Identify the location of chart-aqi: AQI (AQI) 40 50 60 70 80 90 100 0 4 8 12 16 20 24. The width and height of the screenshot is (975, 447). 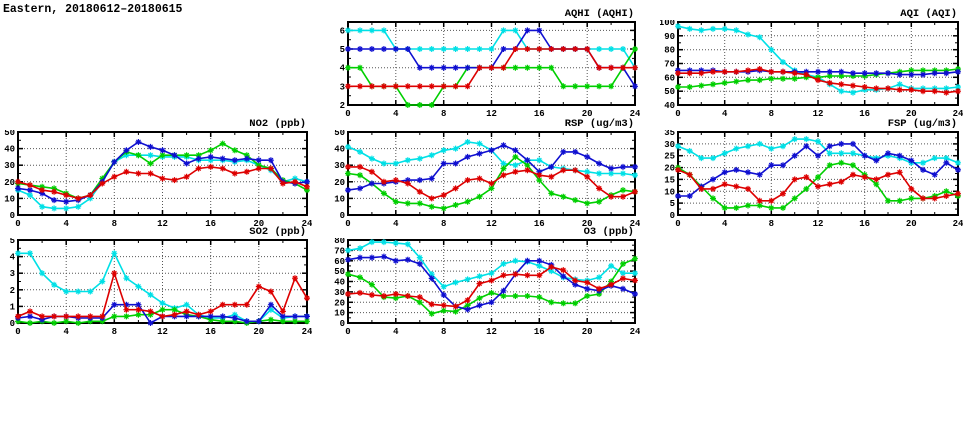
(811, 64).